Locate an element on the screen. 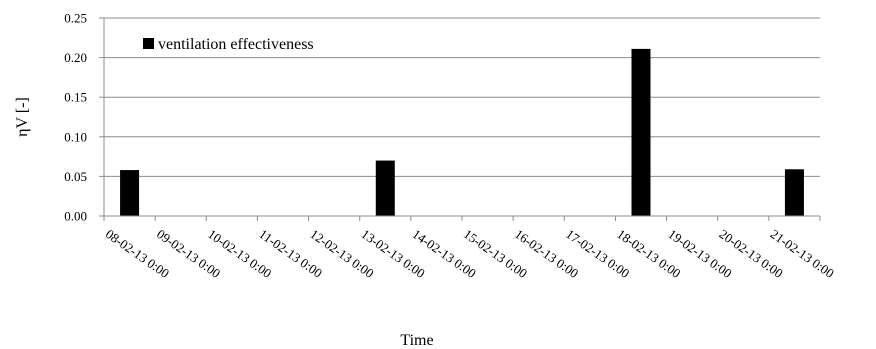  y-tick-labels: 0.00 0.05 0.10 0.15 0.20 0.25 is located at coordinates (75, 117).